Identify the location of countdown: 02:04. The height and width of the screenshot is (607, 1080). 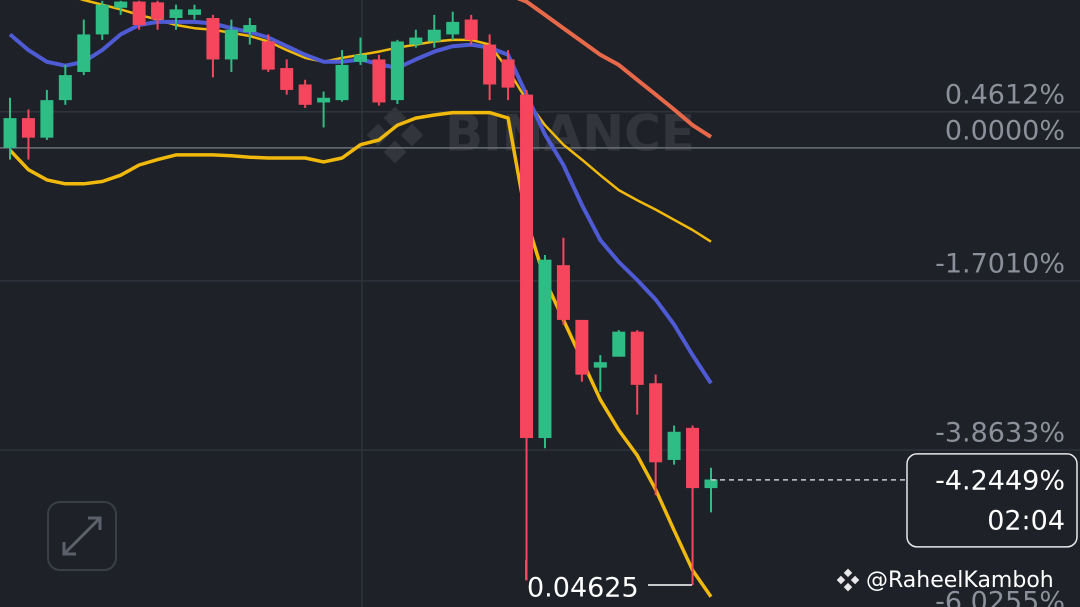
(1026, 520).